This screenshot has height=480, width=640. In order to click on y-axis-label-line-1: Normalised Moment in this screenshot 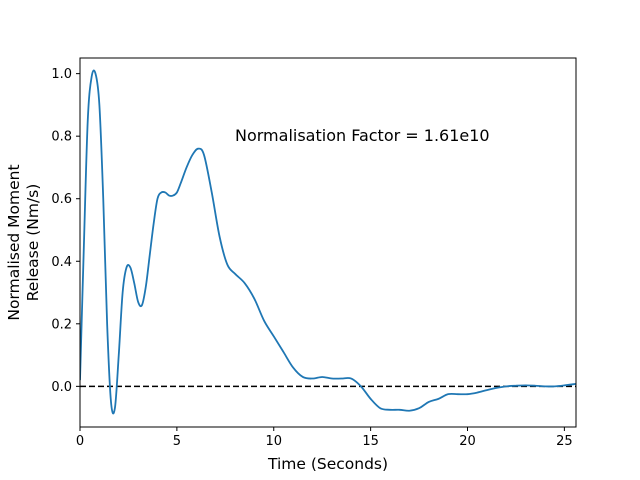, I will do `click(14, 242)`.